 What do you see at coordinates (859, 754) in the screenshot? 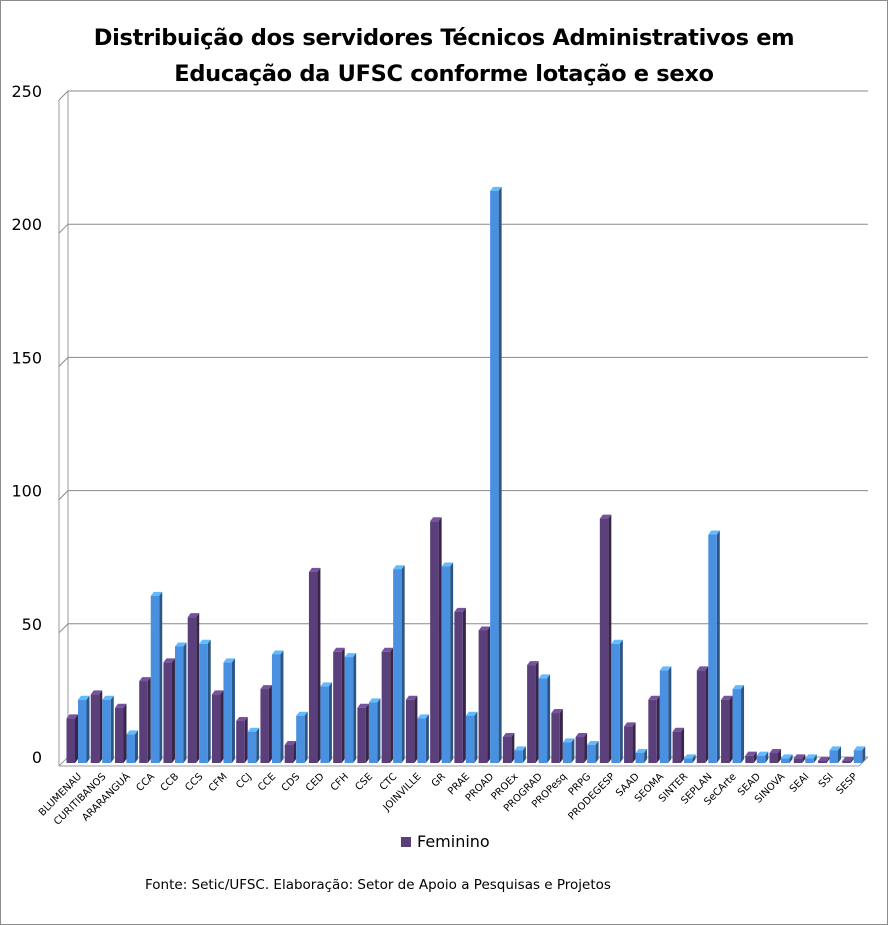
I see `bar-SESP-series2` at bounding box center [859, 754].